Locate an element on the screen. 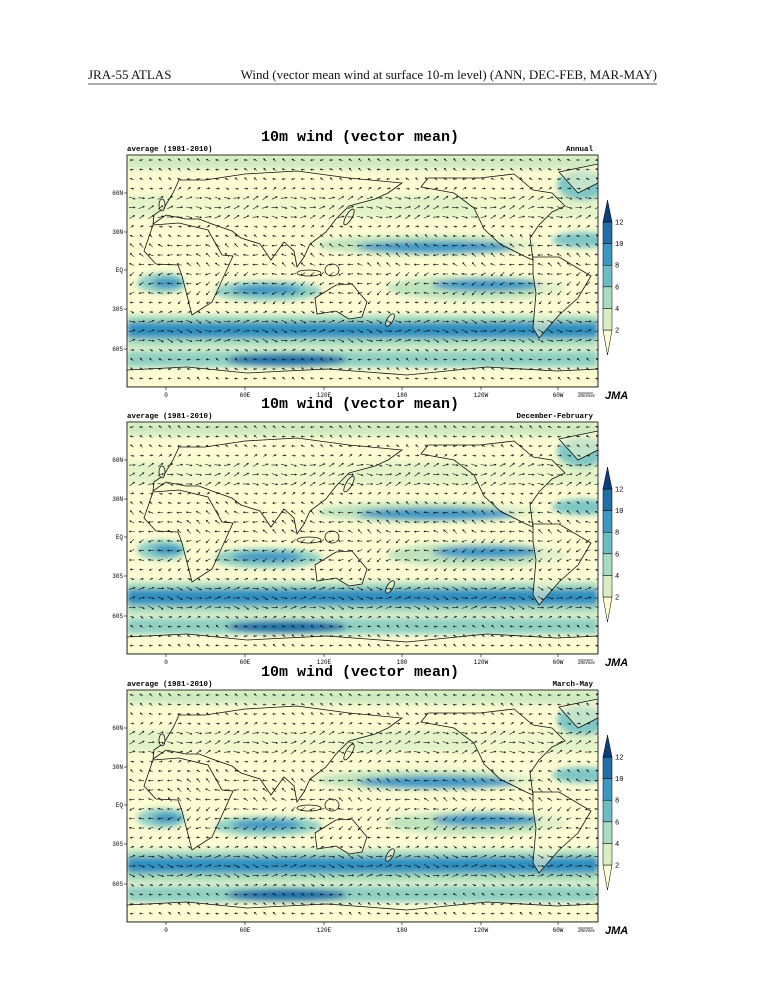 This screenshot has width=765, height=990. x-label: 60W is located at coordinates (558, 662).